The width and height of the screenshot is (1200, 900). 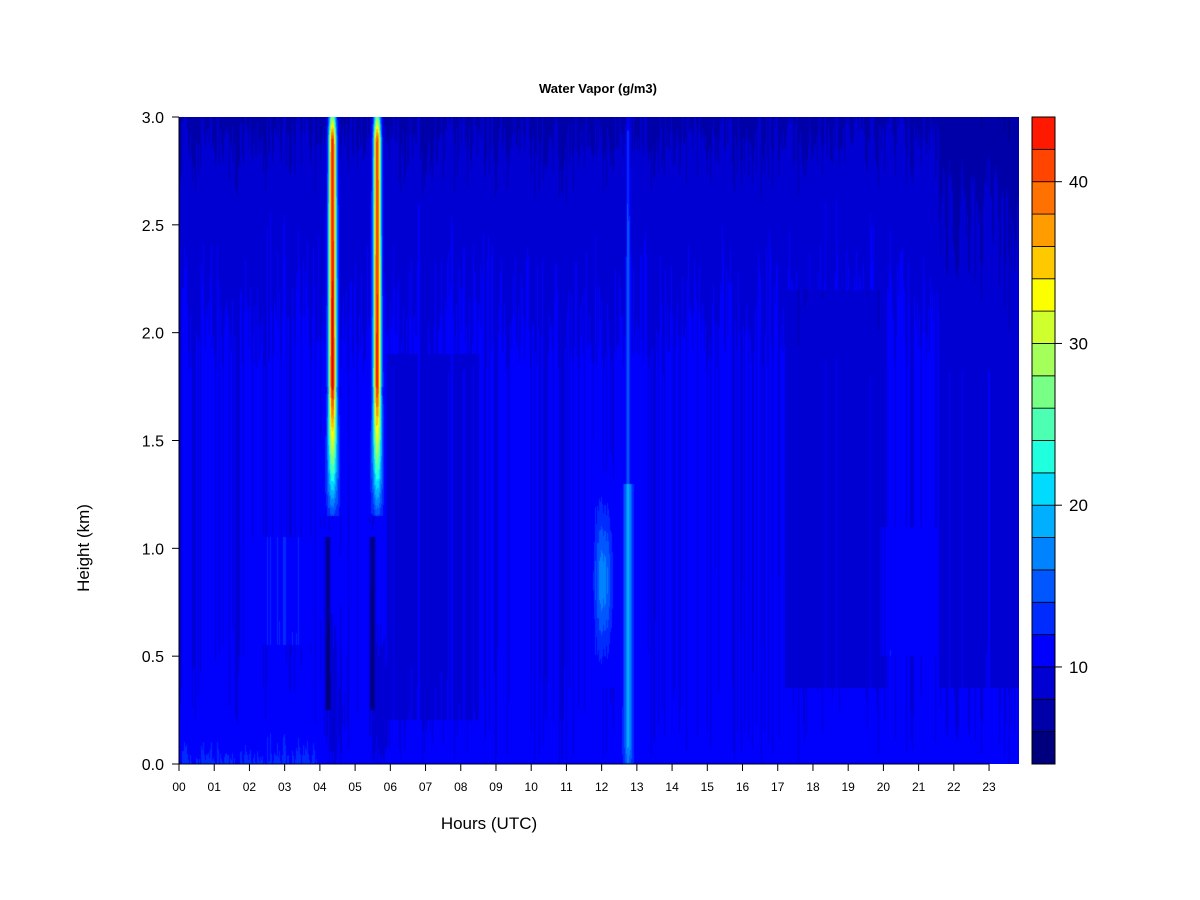 What do you see at coordinates (672, 787) in the screenshot?
I see `x-tick-label: 14` at bounding box center [672, 787].